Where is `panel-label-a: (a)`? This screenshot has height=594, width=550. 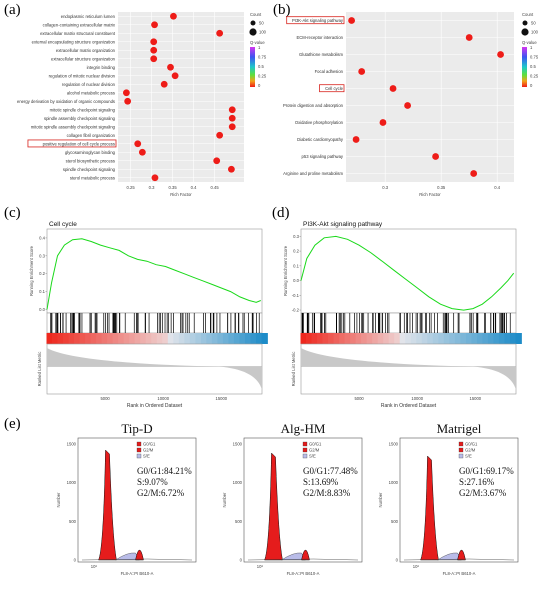 panel-label-a: (a) is located at coordinates (12, 10).